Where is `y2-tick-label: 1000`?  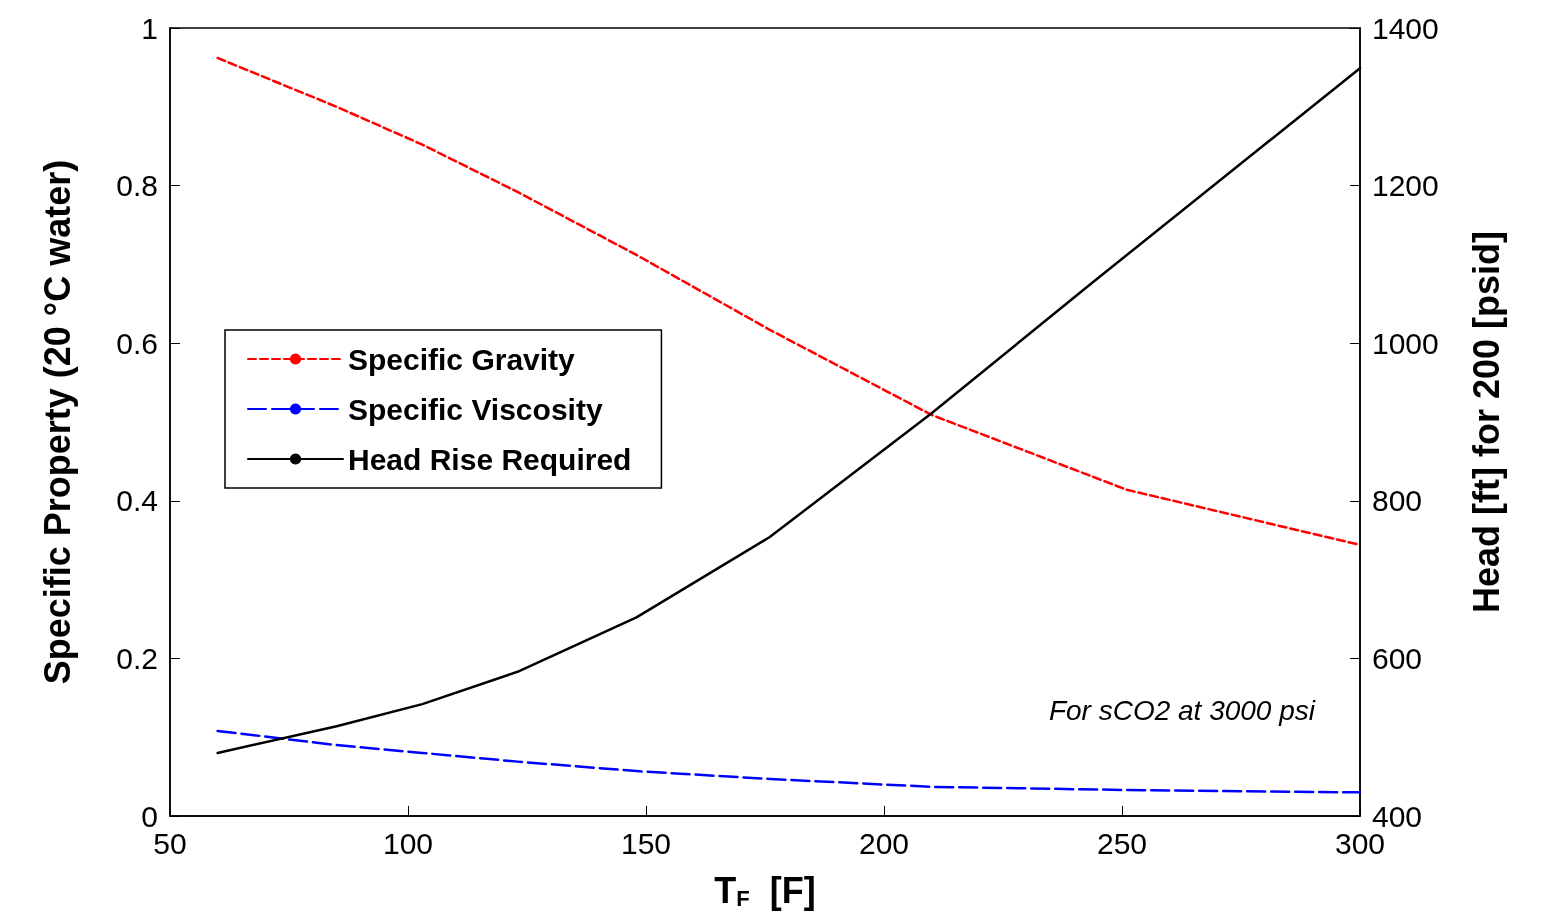 y2-tick-label: 1000 is located at coordinates (1405, 343).